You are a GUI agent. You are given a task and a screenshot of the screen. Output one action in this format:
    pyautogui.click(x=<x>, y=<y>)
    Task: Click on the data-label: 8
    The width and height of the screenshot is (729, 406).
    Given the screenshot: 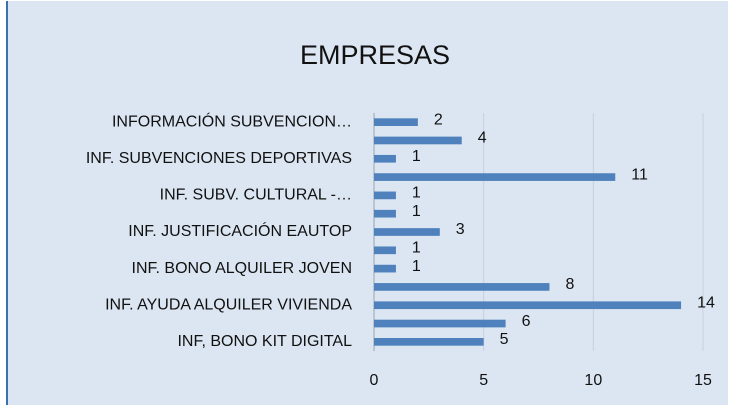 What is the action you would take?
    pyautogui.click(x=569, y=284)
    